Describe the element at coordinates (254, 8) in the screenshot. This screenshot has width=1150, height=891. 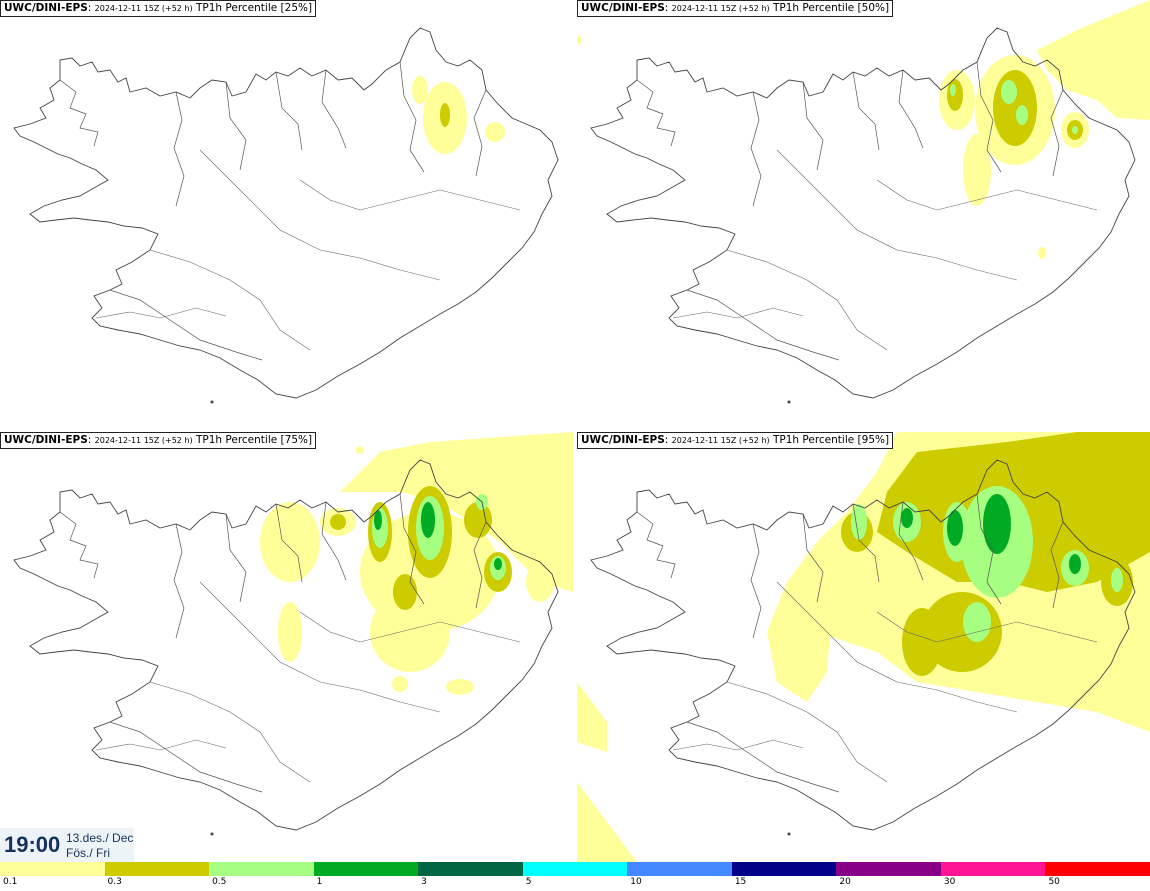
I see `panel-desc: TP1h Percentile [25%]` at that location.